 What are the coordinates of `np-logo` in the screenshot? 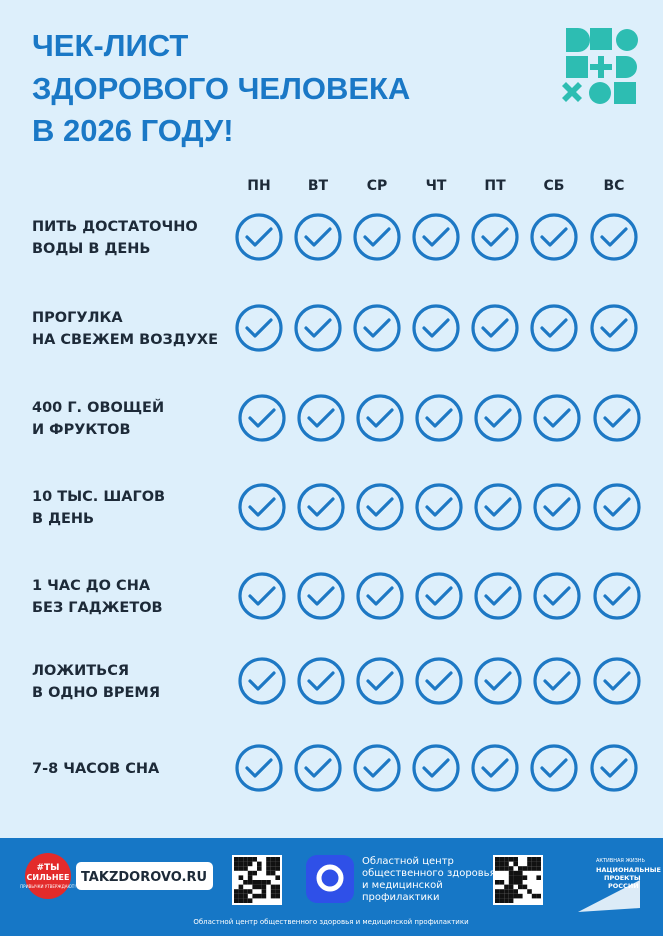 It's located at (609, 896).